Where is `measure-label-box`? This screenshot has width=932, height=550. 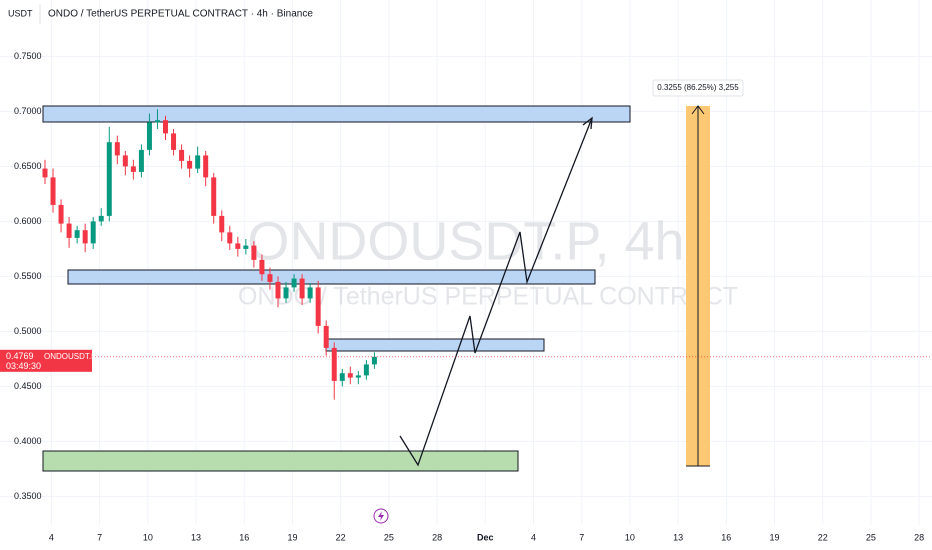 measure-label-box is located at coordinates (698, 88).